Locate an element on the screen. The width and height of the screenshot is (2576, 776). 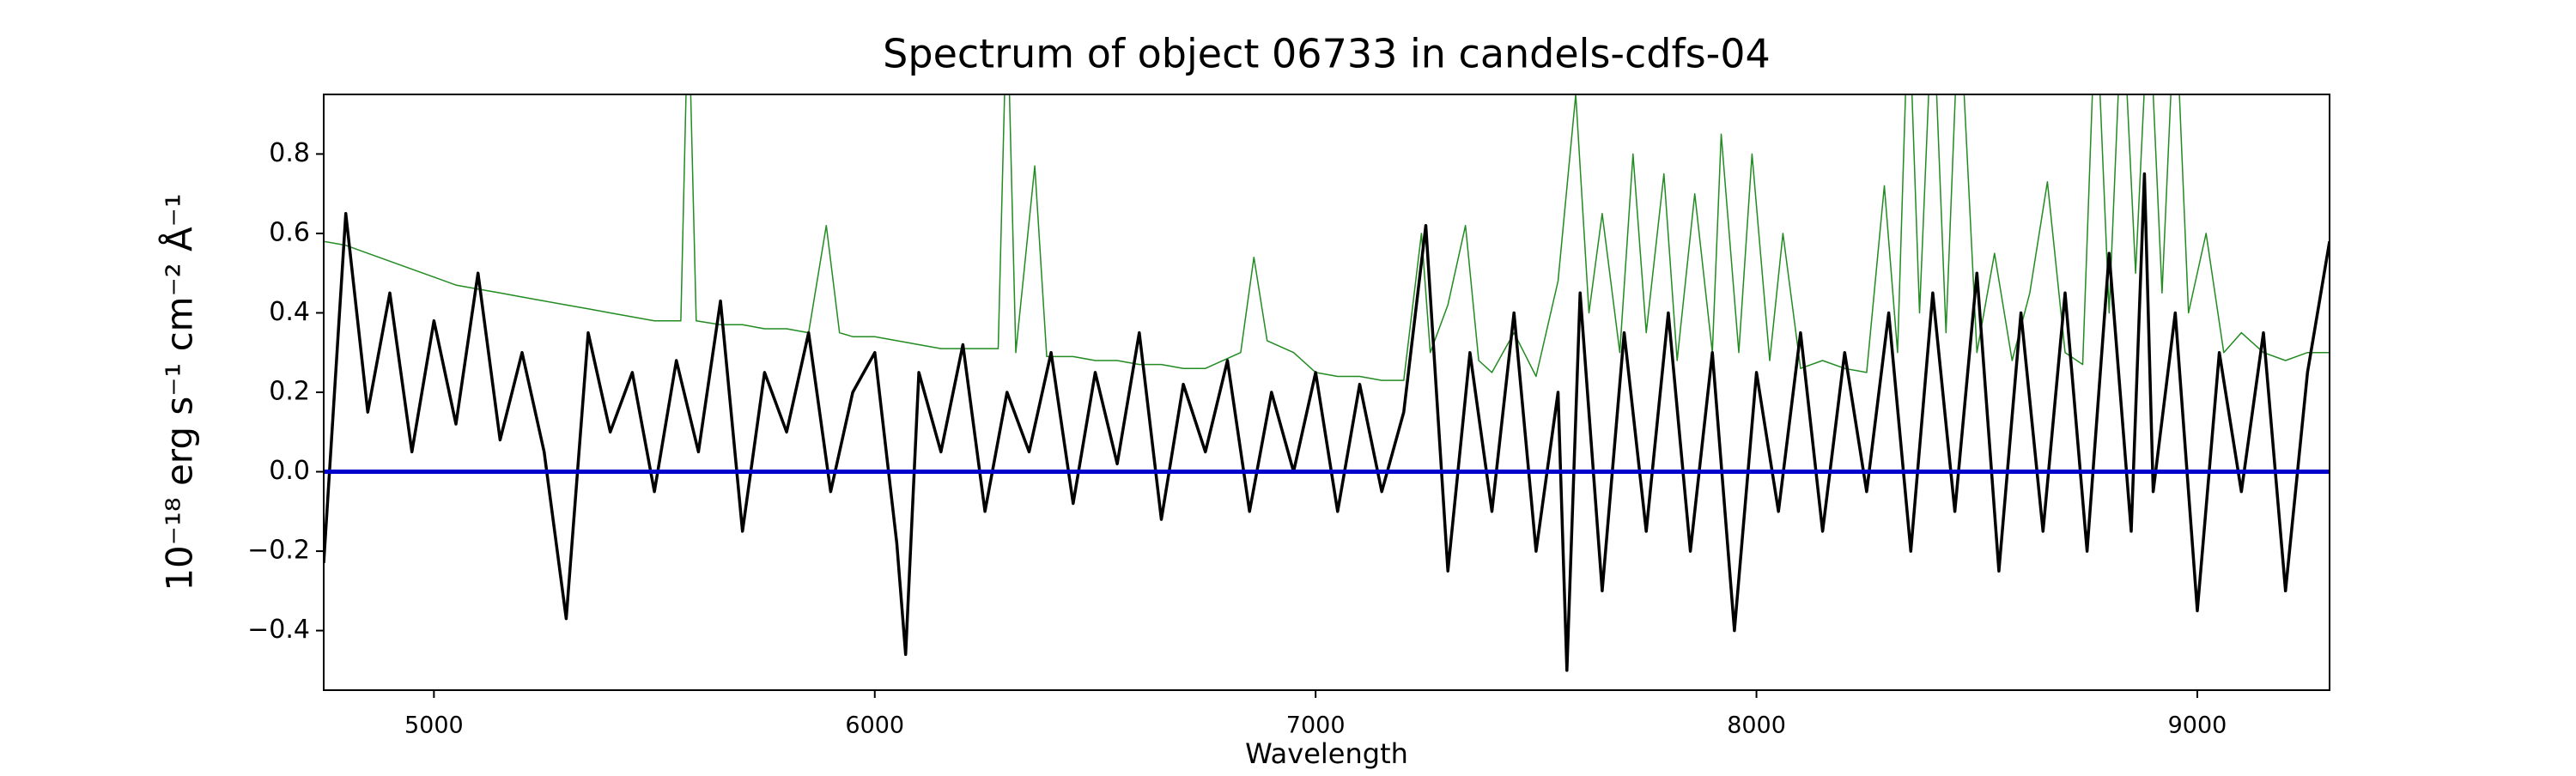
y-axis-label: 10⁻¹⁸ erg s⁻¹ cm⁻² Å⁻¹ is located at coordinates (180, 392).